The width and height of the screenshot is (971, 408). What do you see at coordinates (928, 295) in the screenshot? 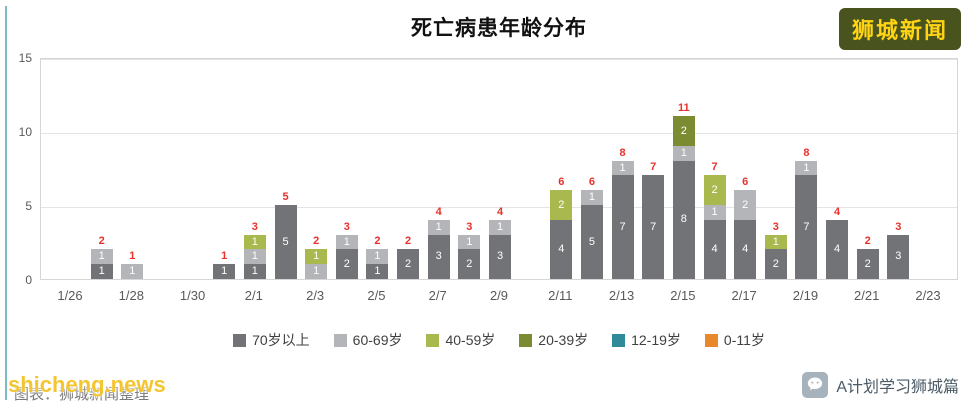
I see `x-tick-label: 2/23` at bounding box center [928, 295].